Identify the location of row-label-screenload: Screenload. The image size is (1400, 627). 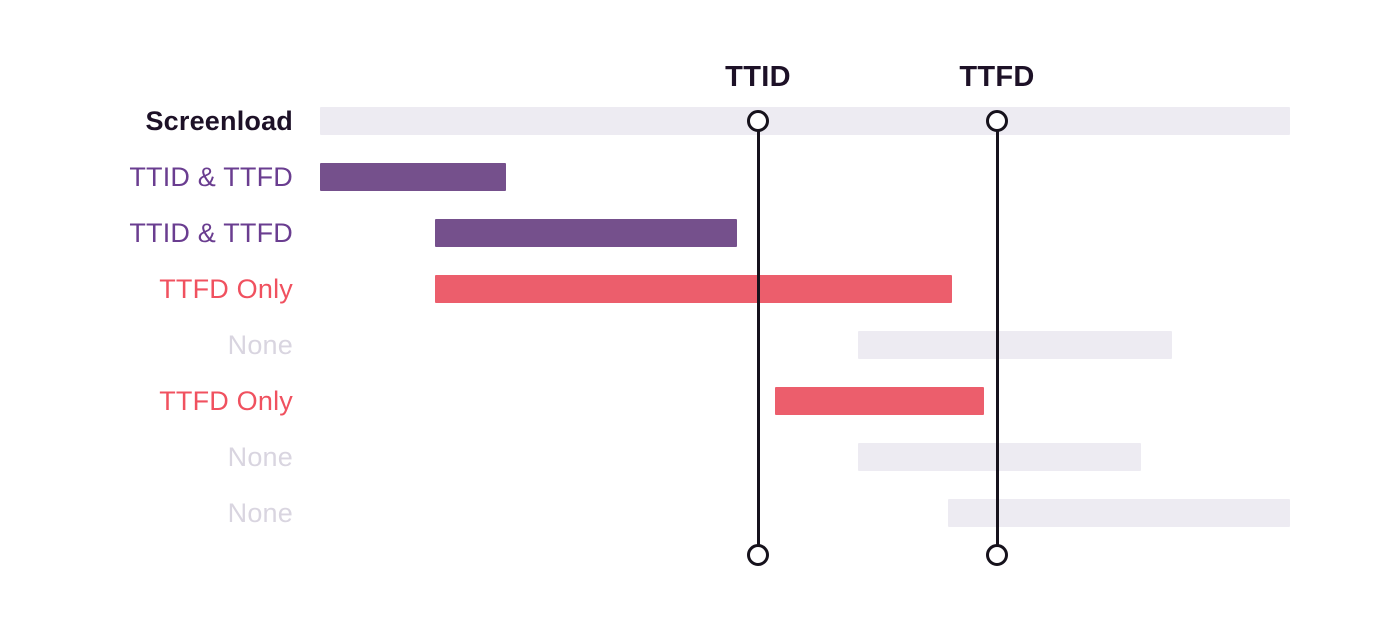
(219, 121).